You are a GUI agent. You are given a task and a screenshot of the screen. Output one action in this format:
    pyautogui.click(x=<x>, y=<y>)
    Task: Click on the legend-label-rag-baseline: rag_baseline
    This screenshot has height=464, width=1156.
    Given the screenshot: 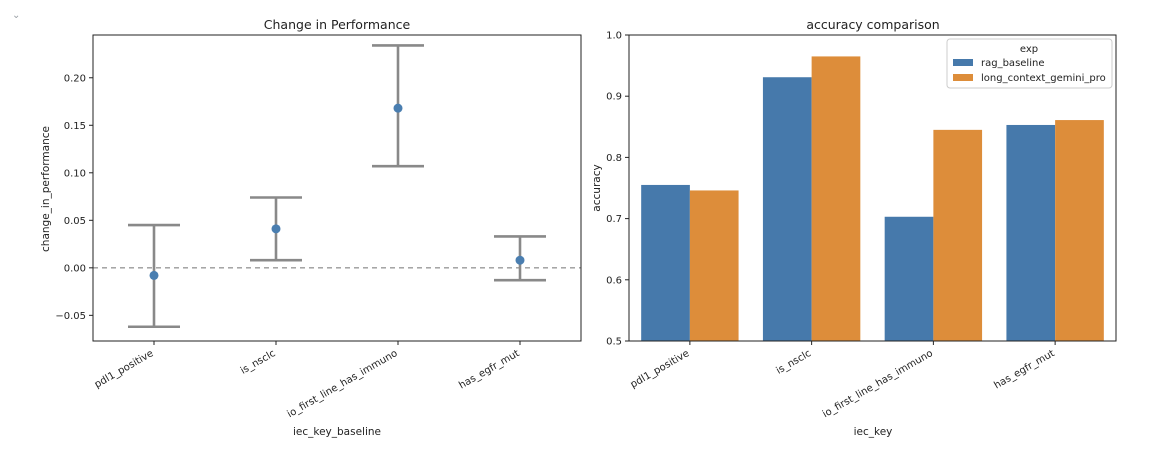 What is the action you would take?
    pyautogui.click(x=1012, y=63)
    